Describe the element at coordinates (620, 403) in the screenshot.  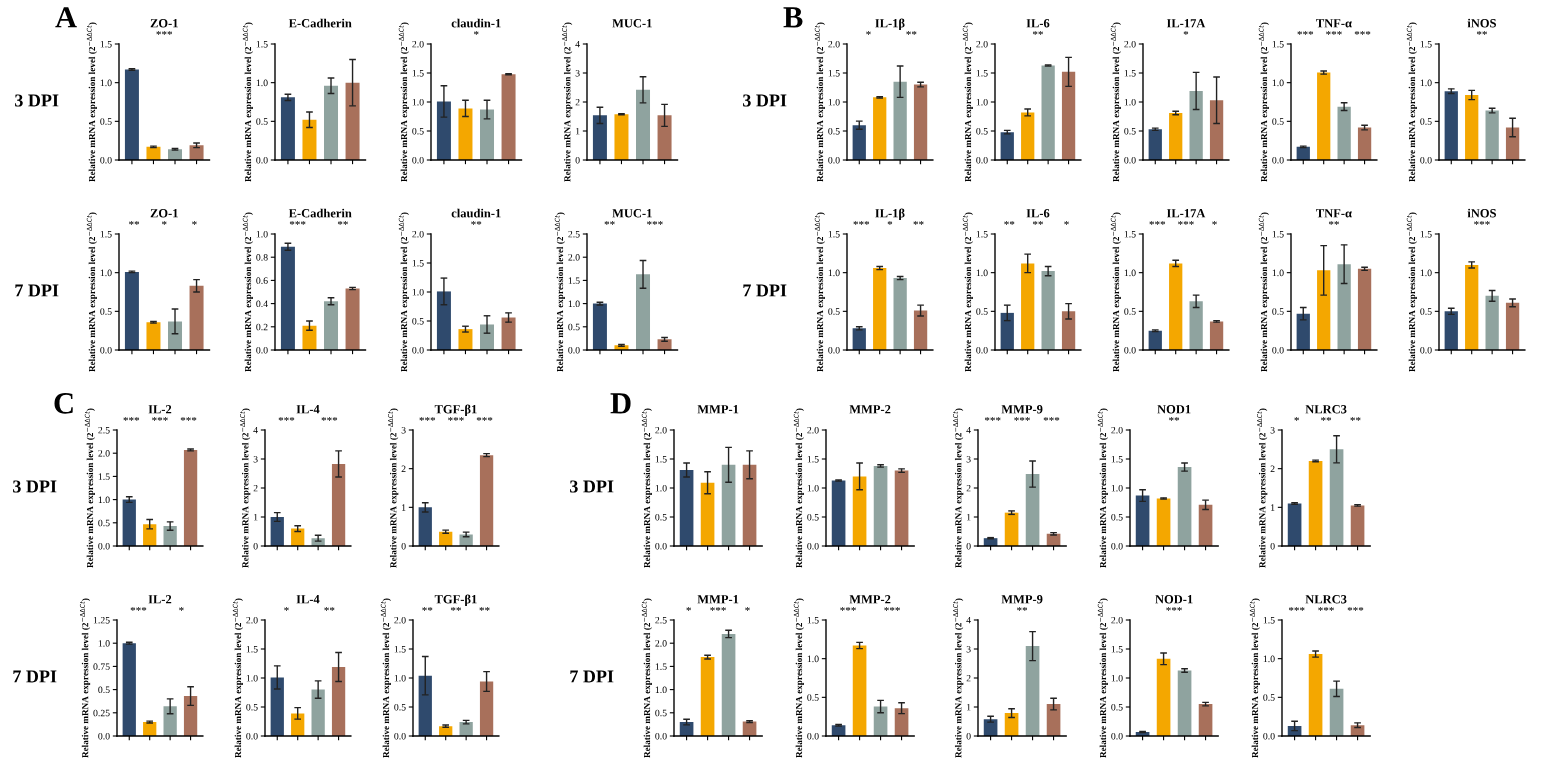
I see `text: D` at that location.